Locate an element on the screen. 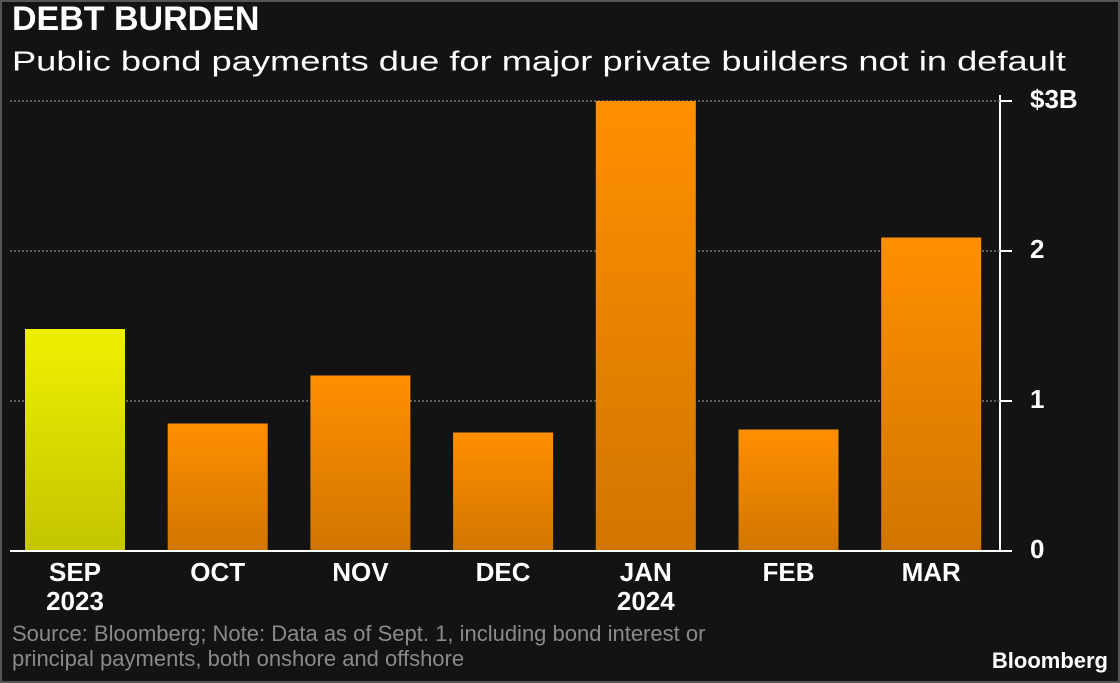 Image resolution: width=1120 pixels, height=683 pixels. x-tick-label: JAN 2024 is located at coordinates (646, 586).